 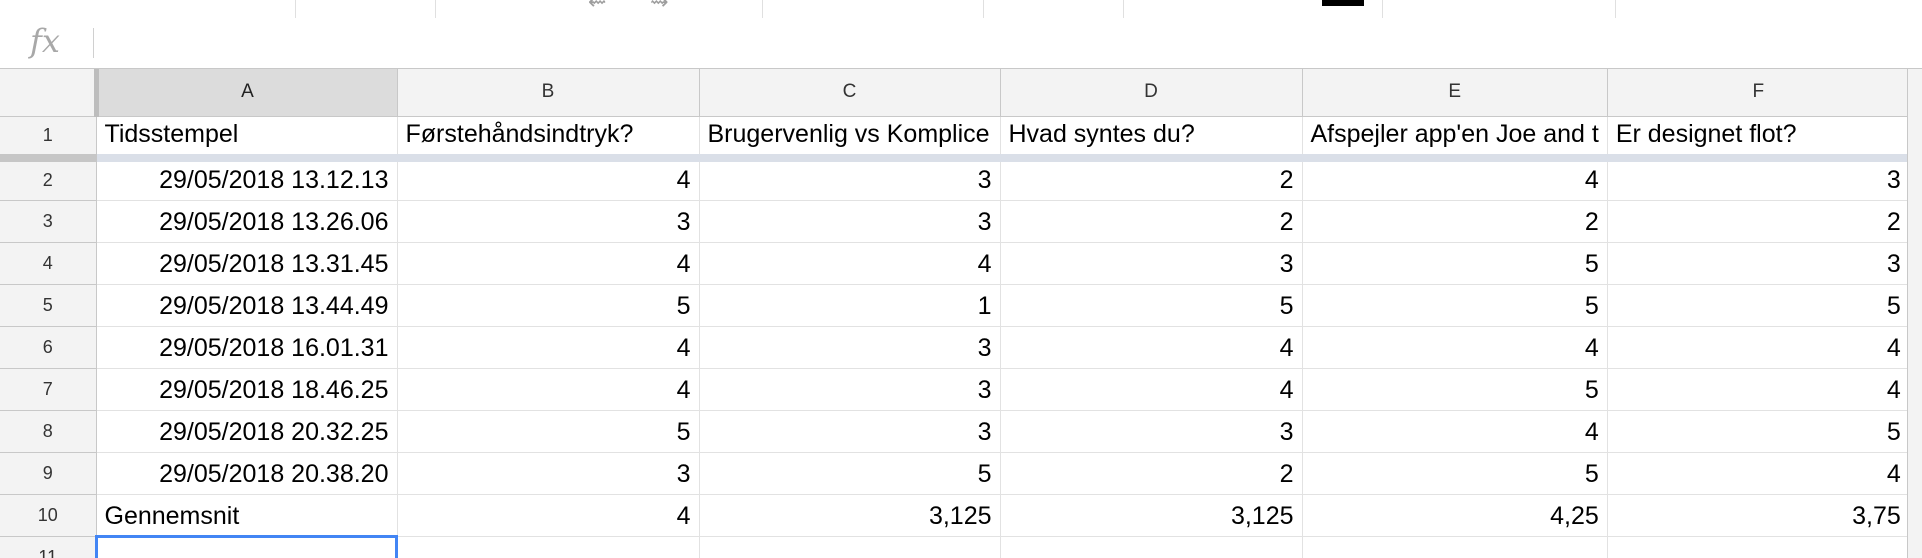 I want to click on row-header: 1, so click(x=48, y=139).